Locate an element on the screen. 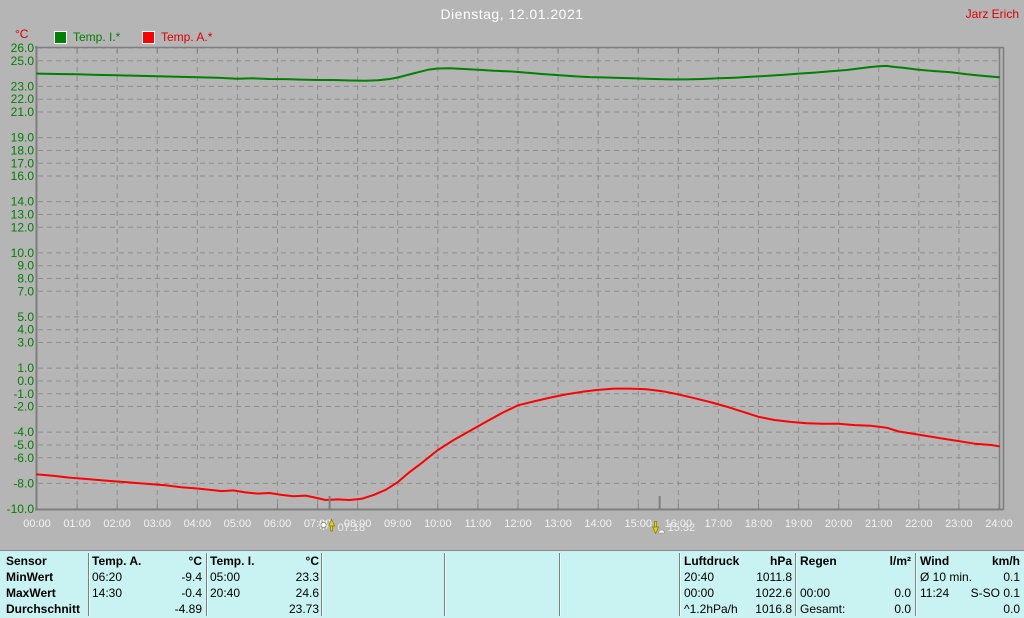 Image resolution: width=1024 pixels, height=618 pixels. stats-row-label-text: MaxWert is located at coordinates (31, 593).